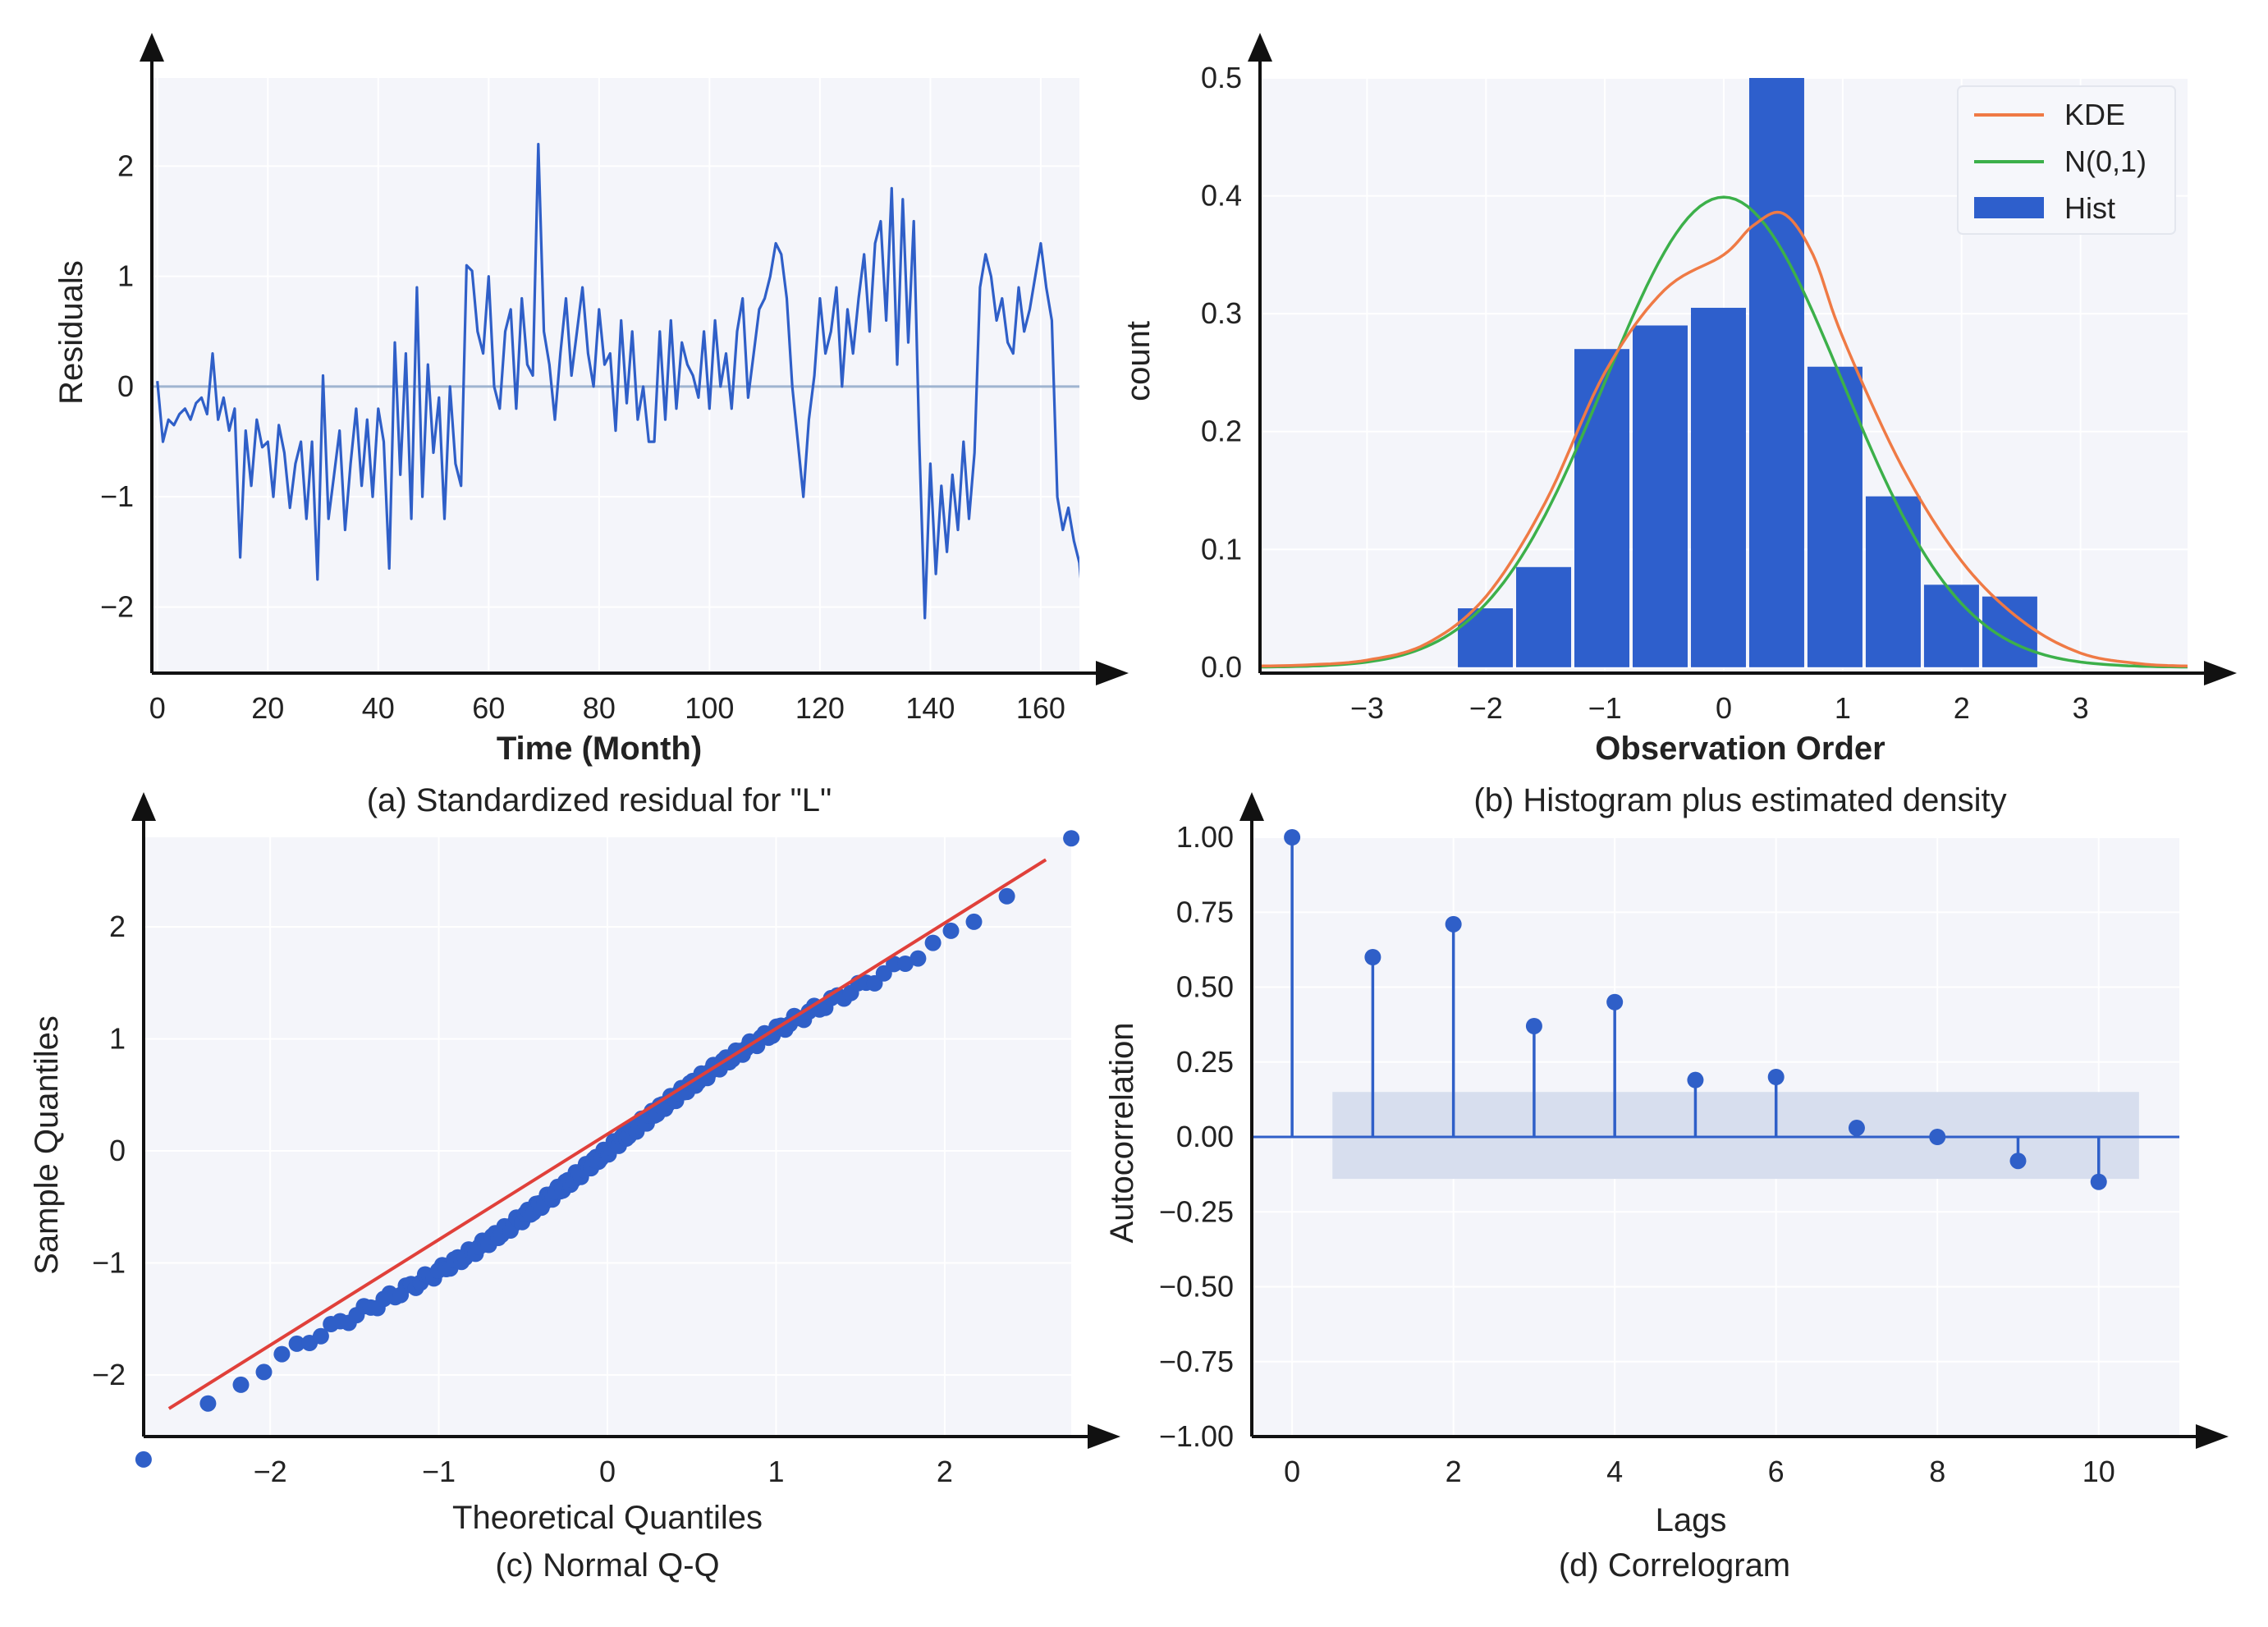 The height and width of the screenshot is (1627, 2268). I want to click on y-tick-label: 0.5, so click(1221, 77).